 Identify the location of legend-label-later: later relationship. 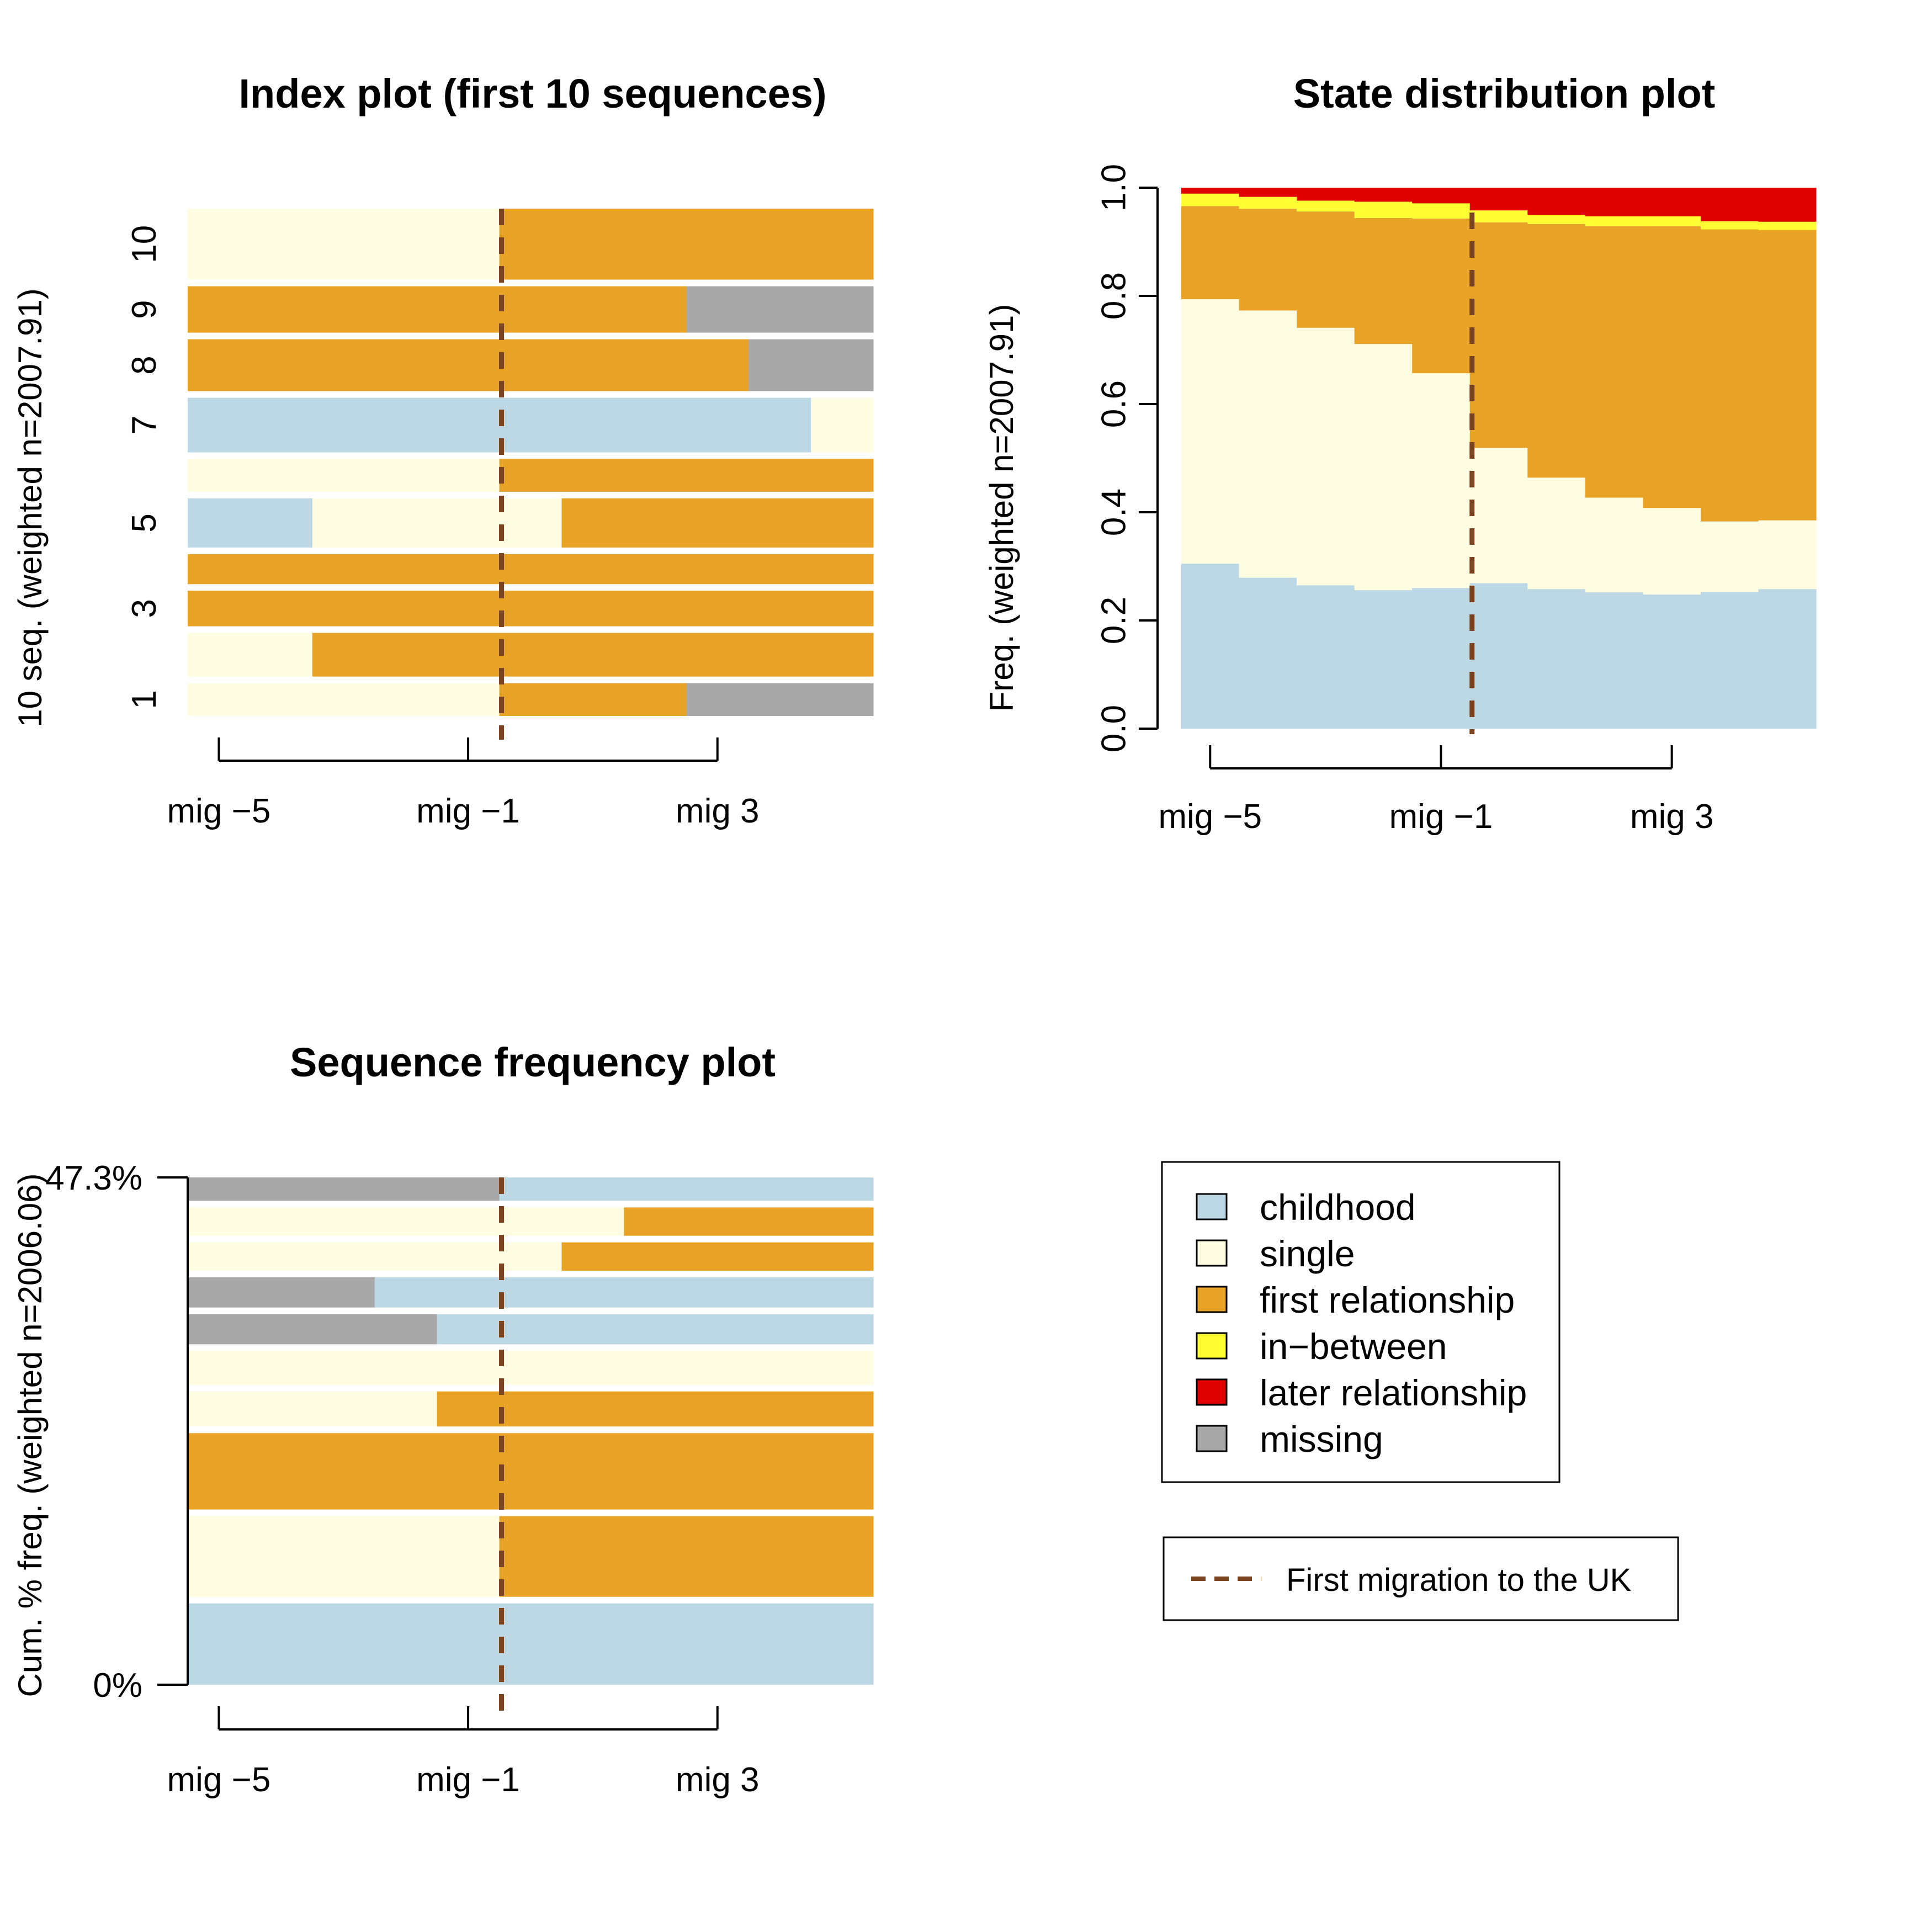
(1394, 1393).